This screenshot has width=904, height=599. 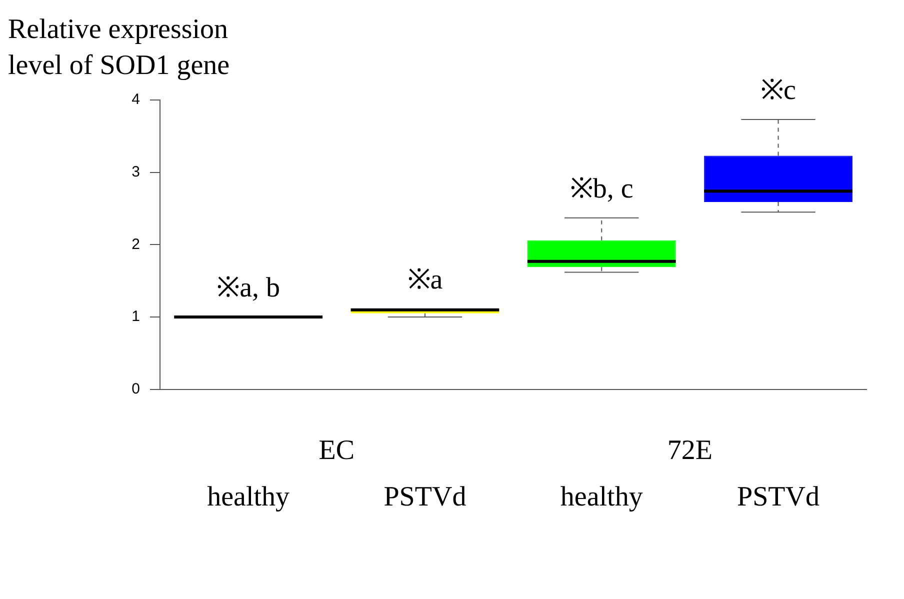 What do you see at coordinates (136, 99) in the screenshot?
I see `y-tick-label: 4` at bounding box center [136, 99].